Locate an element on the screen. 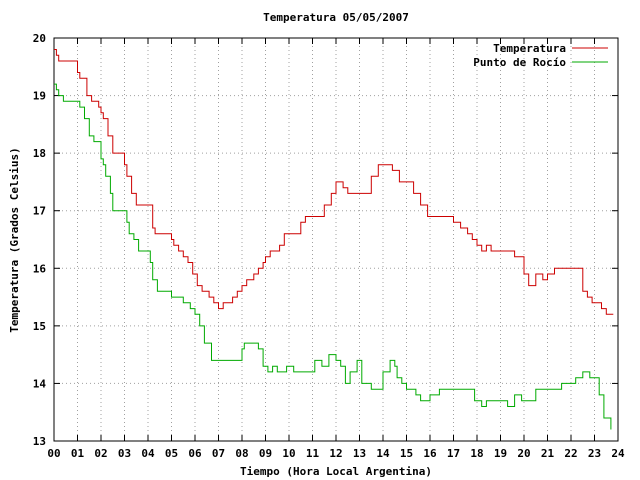 The height and width of the screenshot is (480, 640). x-tick-label: 19 is located at coordinates (500, 453).